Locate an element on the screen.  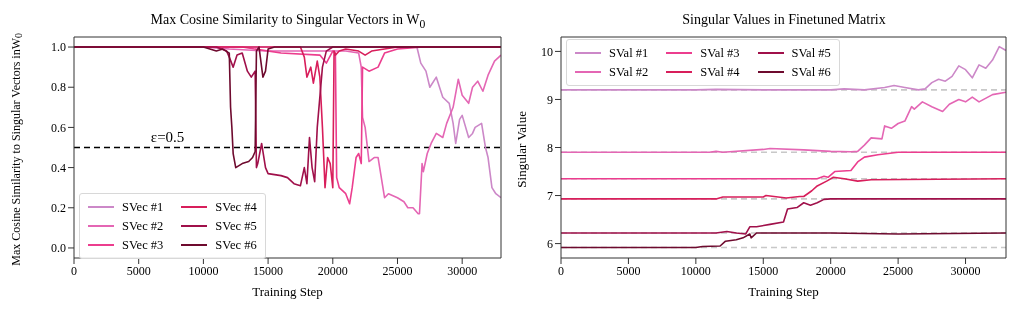
legend-label: SVal #1 is located at coordinates (629, 53).